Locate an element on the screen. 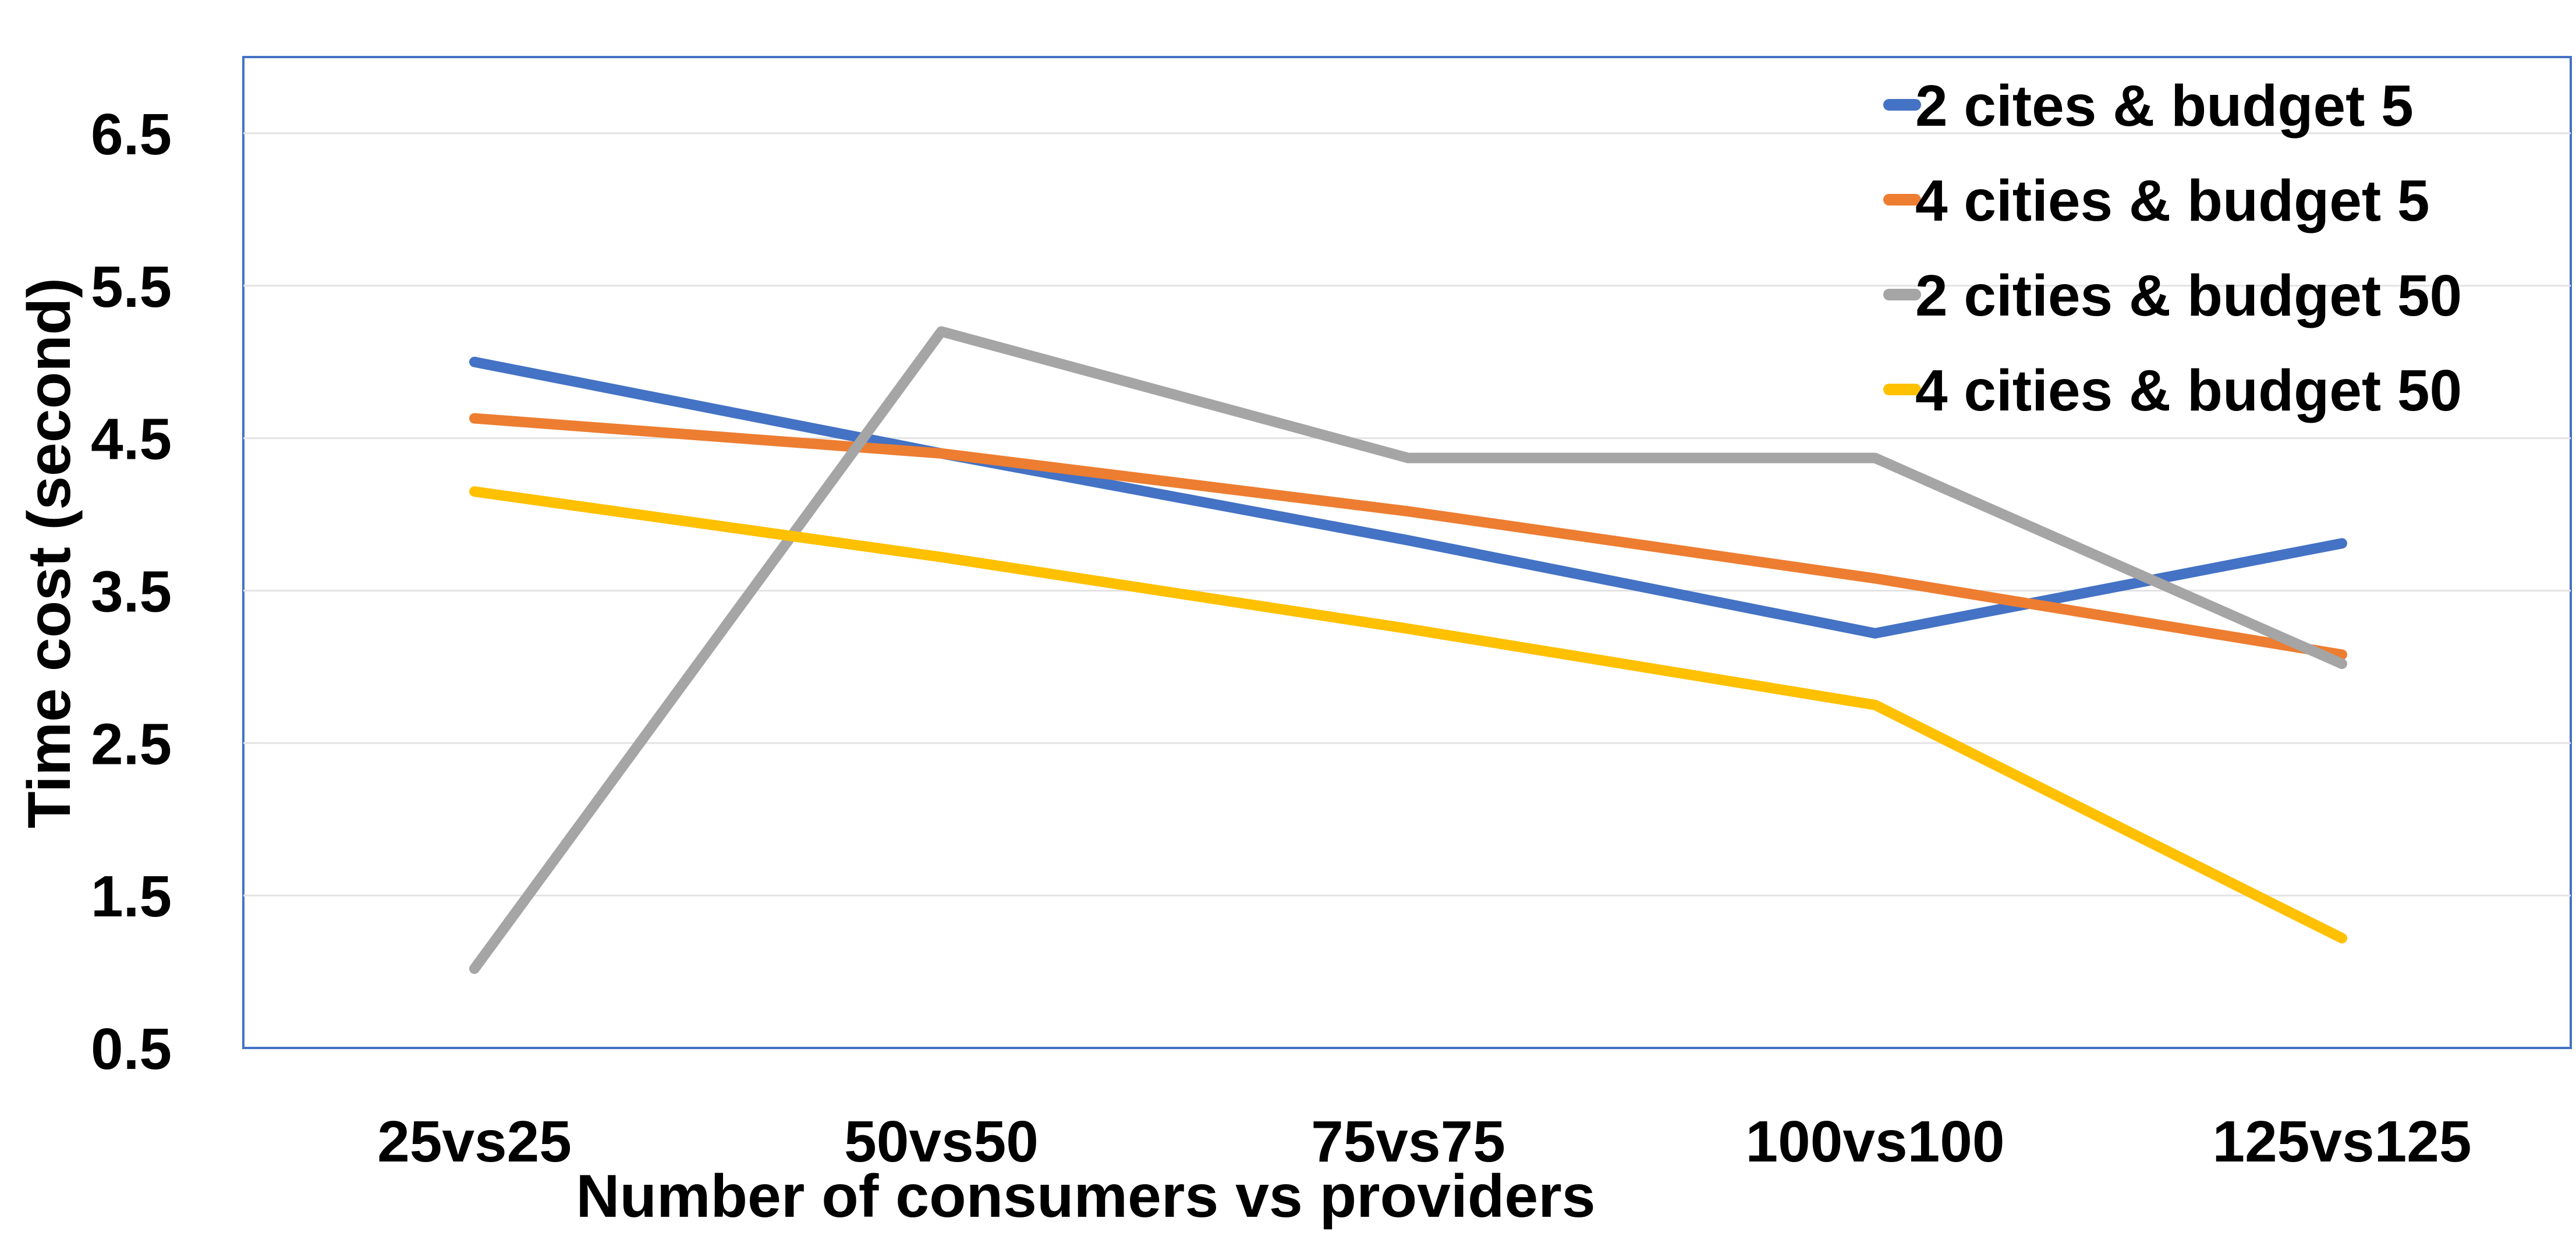 This screenshot has height=1243, width=2576. x-tick-label: 100vs100 is located at coordinates (1875, 1141).